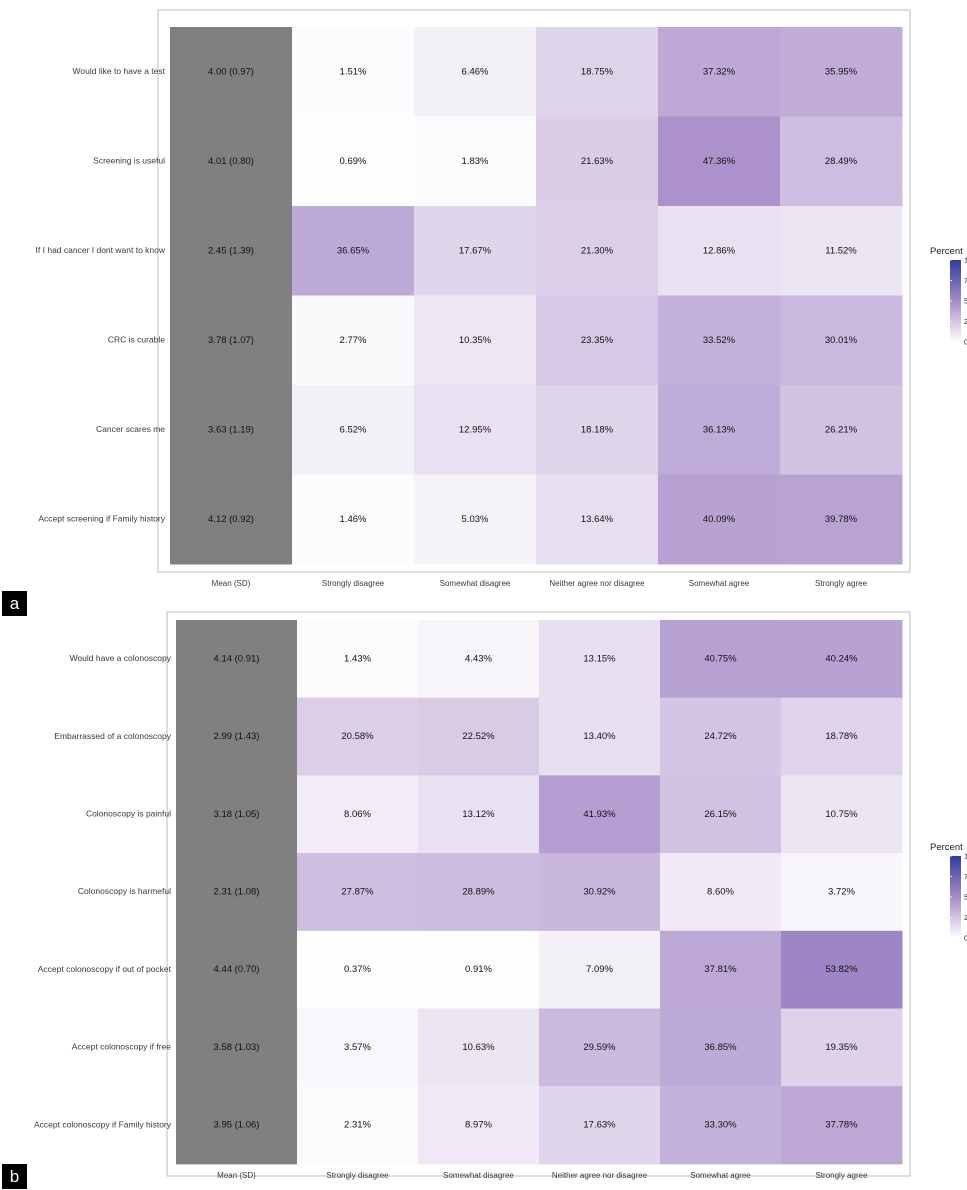 The height and width of the screenshot is (1190, 967). Describe the element at coordinates (719, 250) in the screenshot. I see `cell-value-label: 12.86%` at that location.